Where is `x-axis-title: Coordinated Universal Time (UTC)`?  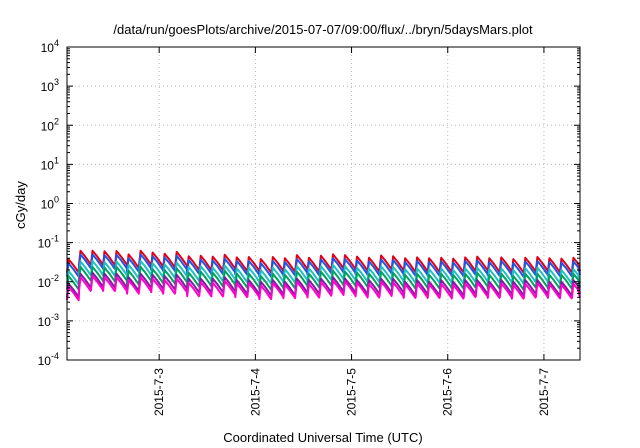 x-axis-title: Coordinated Universal Time (UTC) is located at coordinates (322, 437).